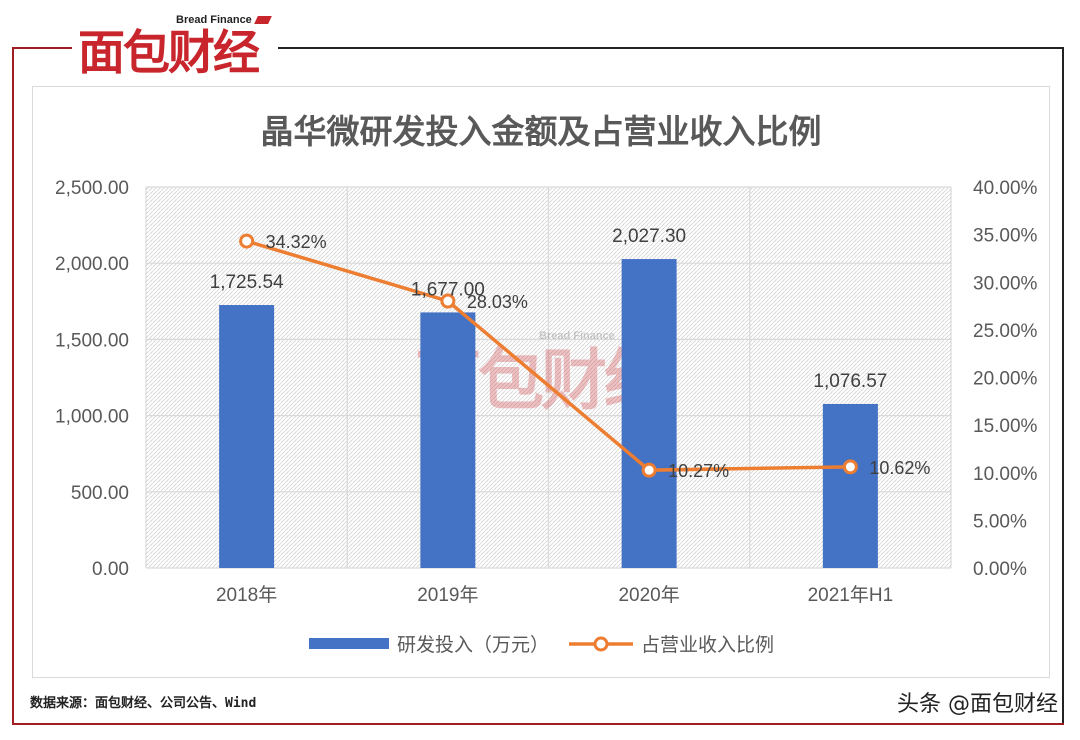  Describe the element at coordinates (1005, 236) in the screenshot. I see `right-axis-tick-label: 35.00%` at that location.